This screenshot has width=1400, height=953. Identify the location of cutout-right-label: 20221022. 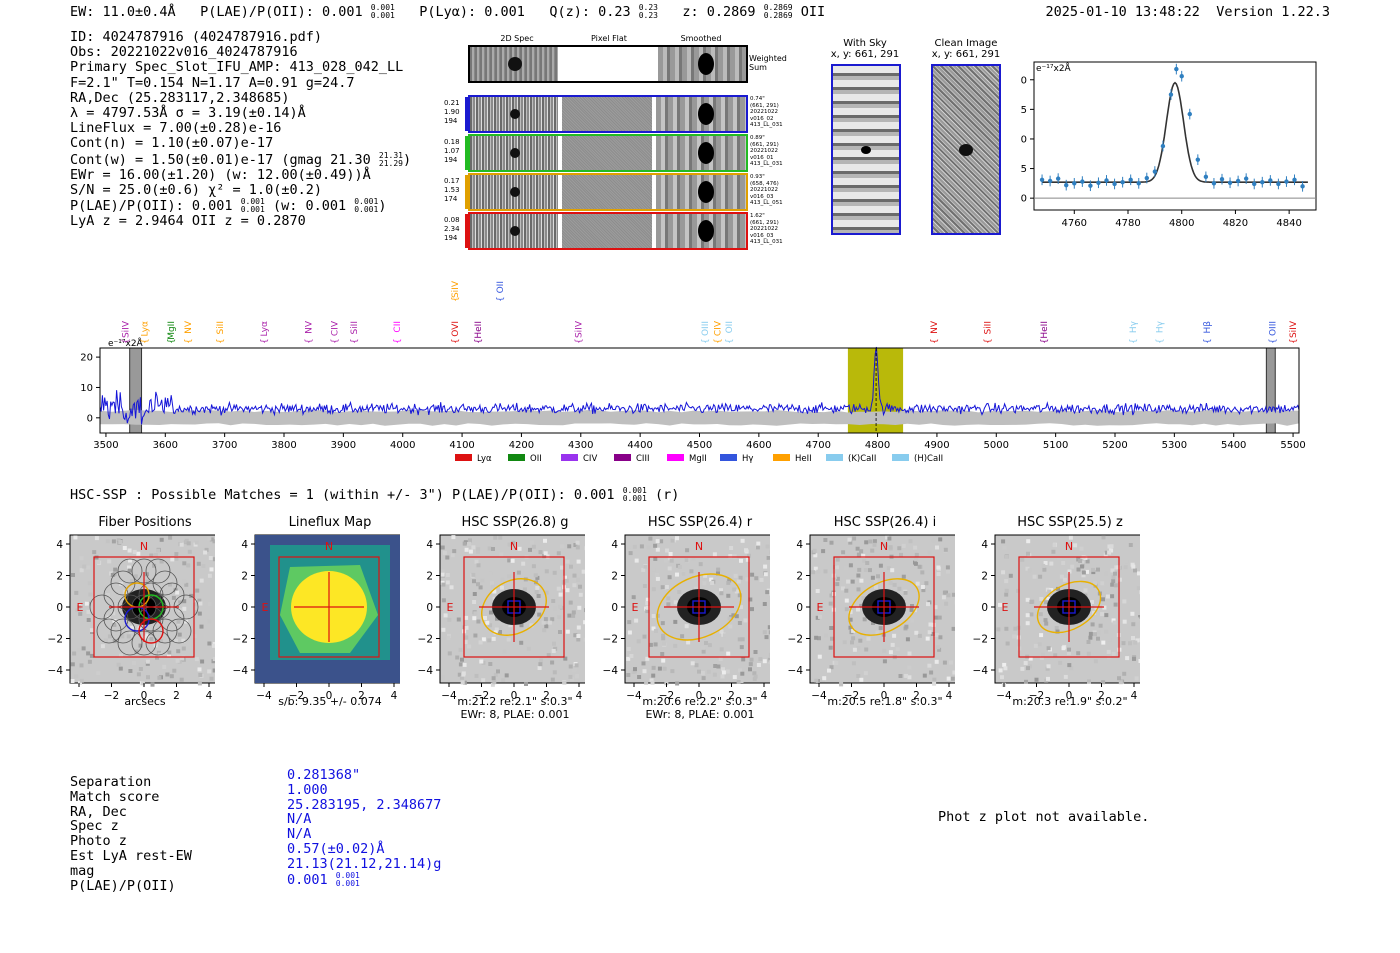
(764, 190).